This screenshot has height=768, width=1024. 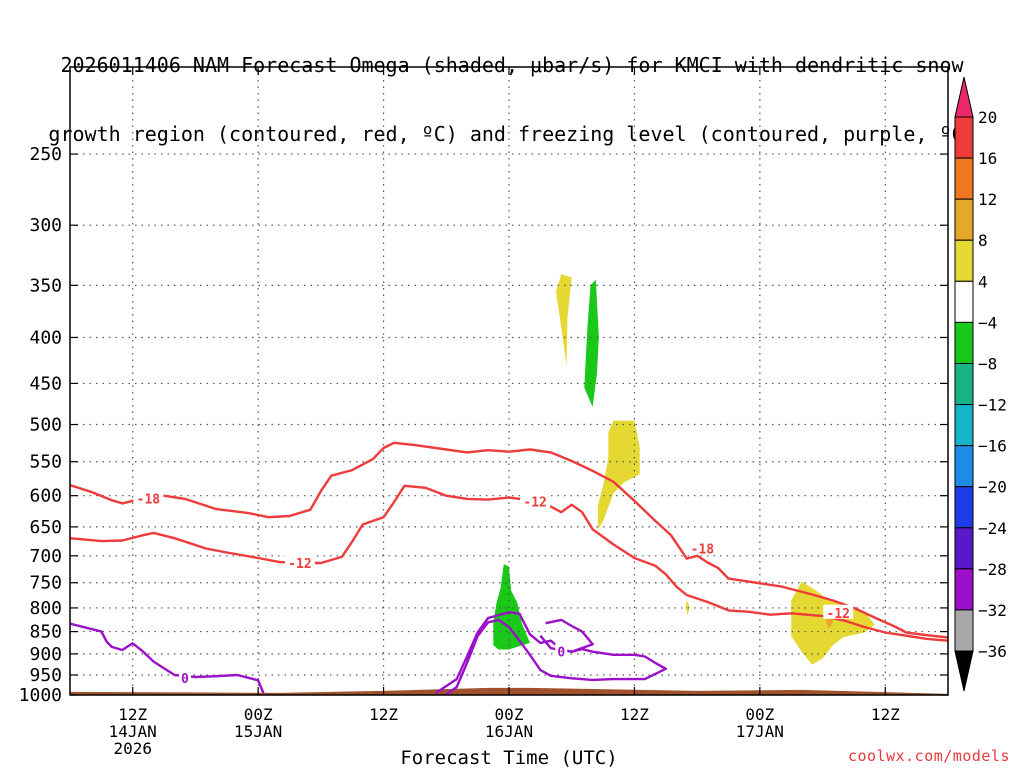 I want to click on y-tick-label-850: 850, so click(x=45, y=632).